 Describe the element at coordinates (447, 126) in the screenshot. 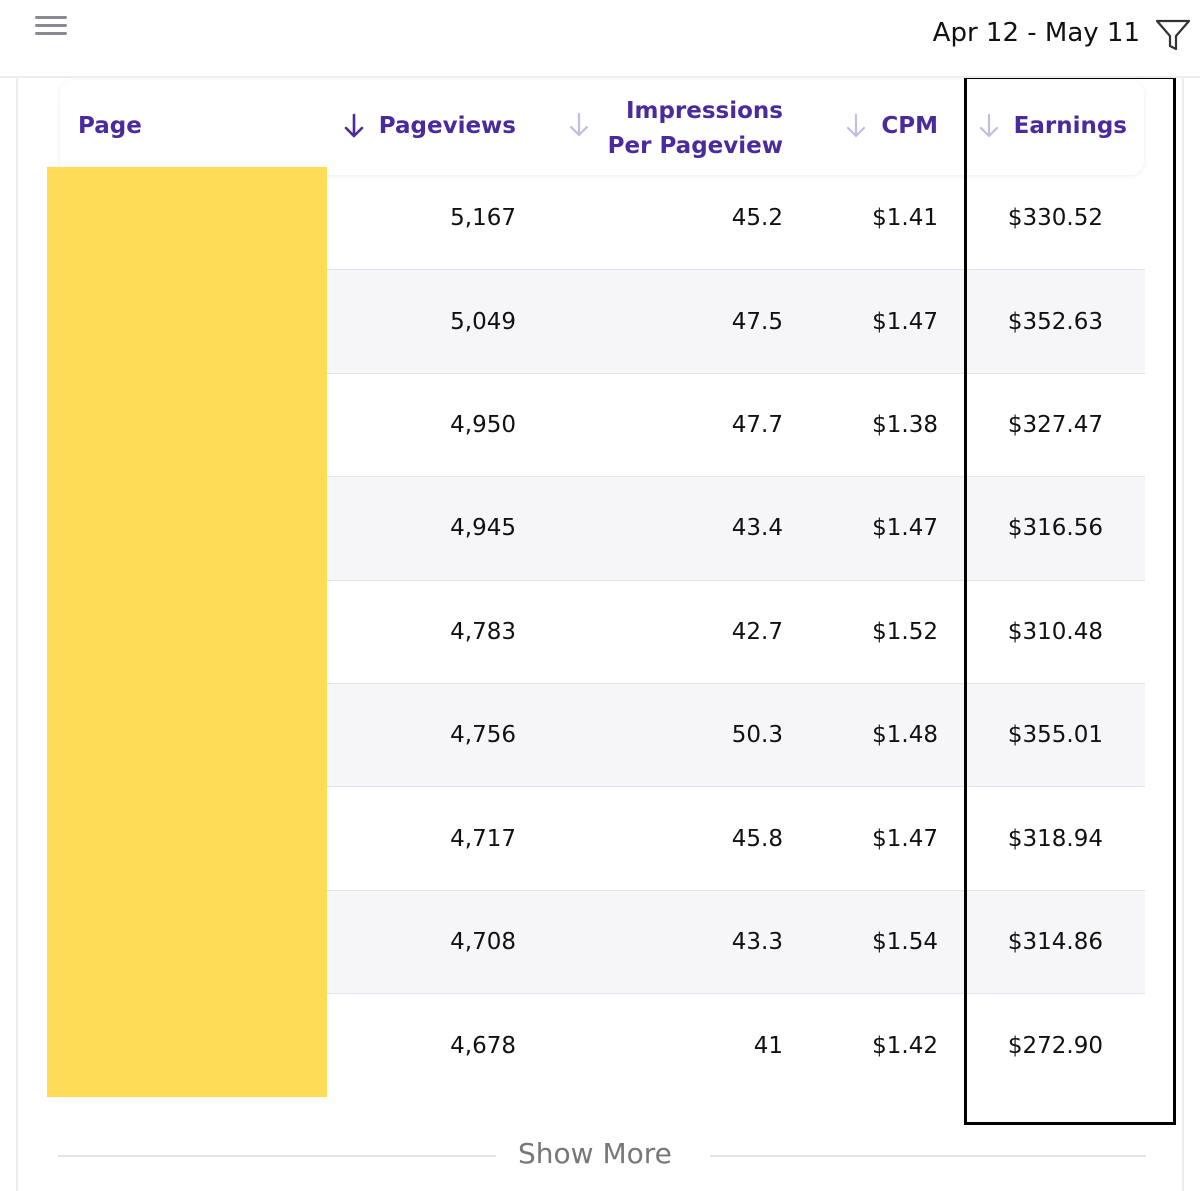

I see `column-header-pageviews-label: Pageviews` at that location.